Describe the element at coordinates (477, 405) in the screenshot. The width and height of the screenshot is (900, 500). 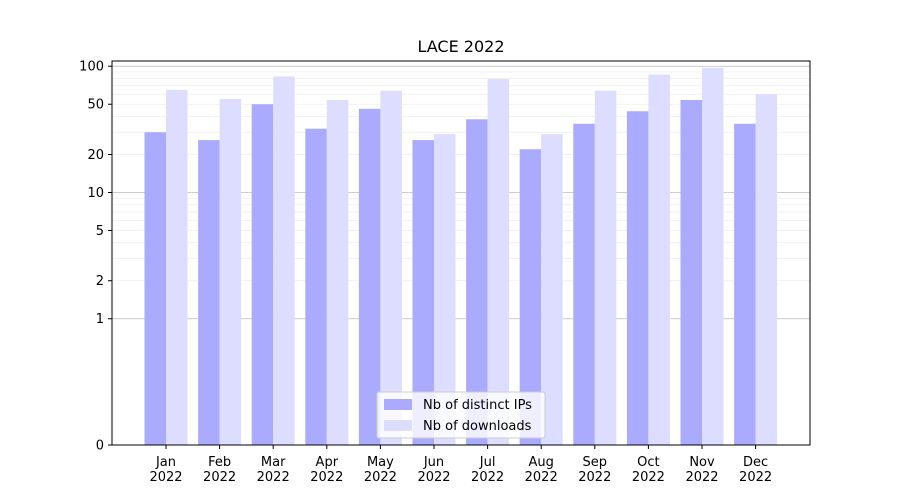
I see `legend-label-distinct-ips: Nb of distinct IPs` at that location.